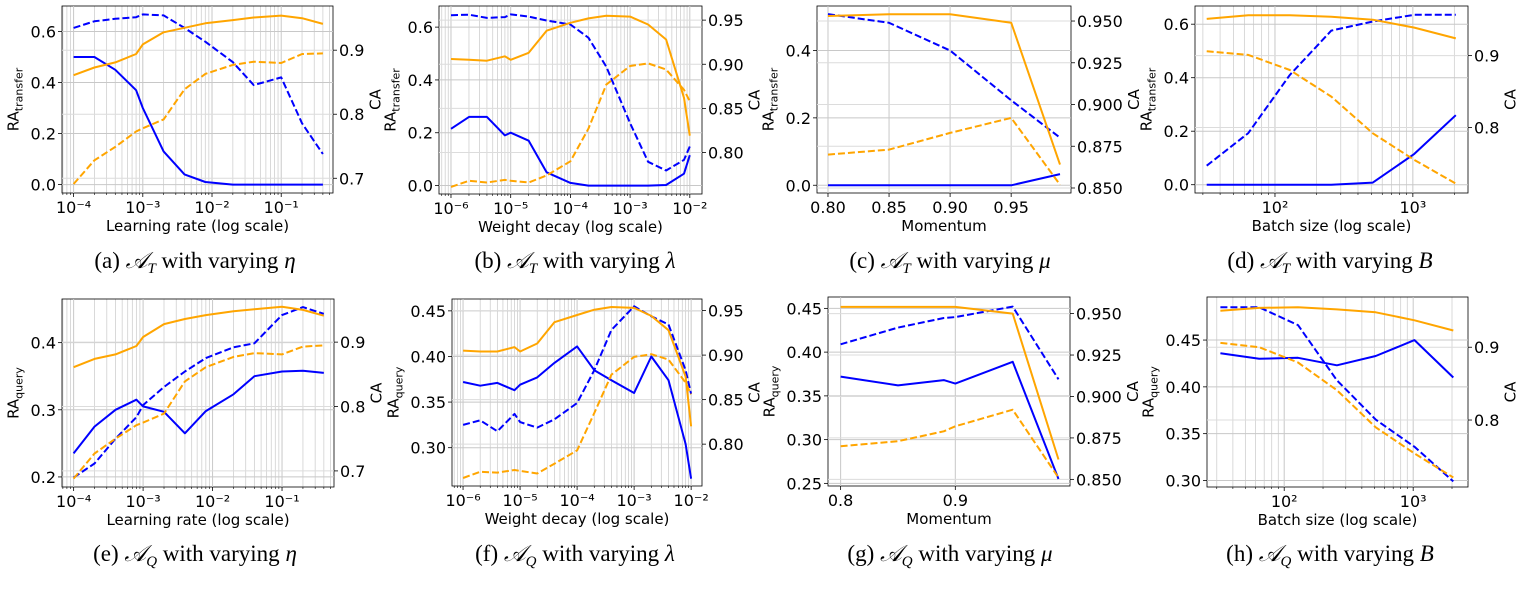  Describe the element at coordinates (1100, 63) in the screenshot. I see `y2-tick-label: 0.925` at that location.